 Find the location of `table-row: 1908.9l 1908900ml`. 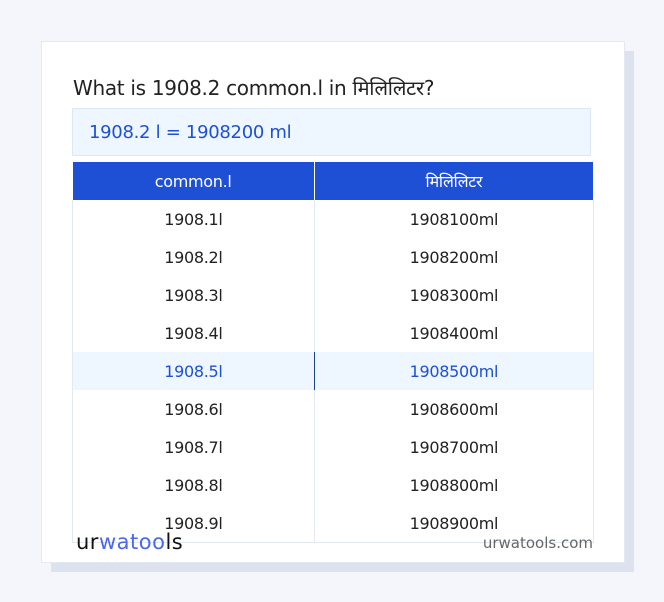

table-row: 1908.9l 1908900ml is located at coordinates (333, 523).